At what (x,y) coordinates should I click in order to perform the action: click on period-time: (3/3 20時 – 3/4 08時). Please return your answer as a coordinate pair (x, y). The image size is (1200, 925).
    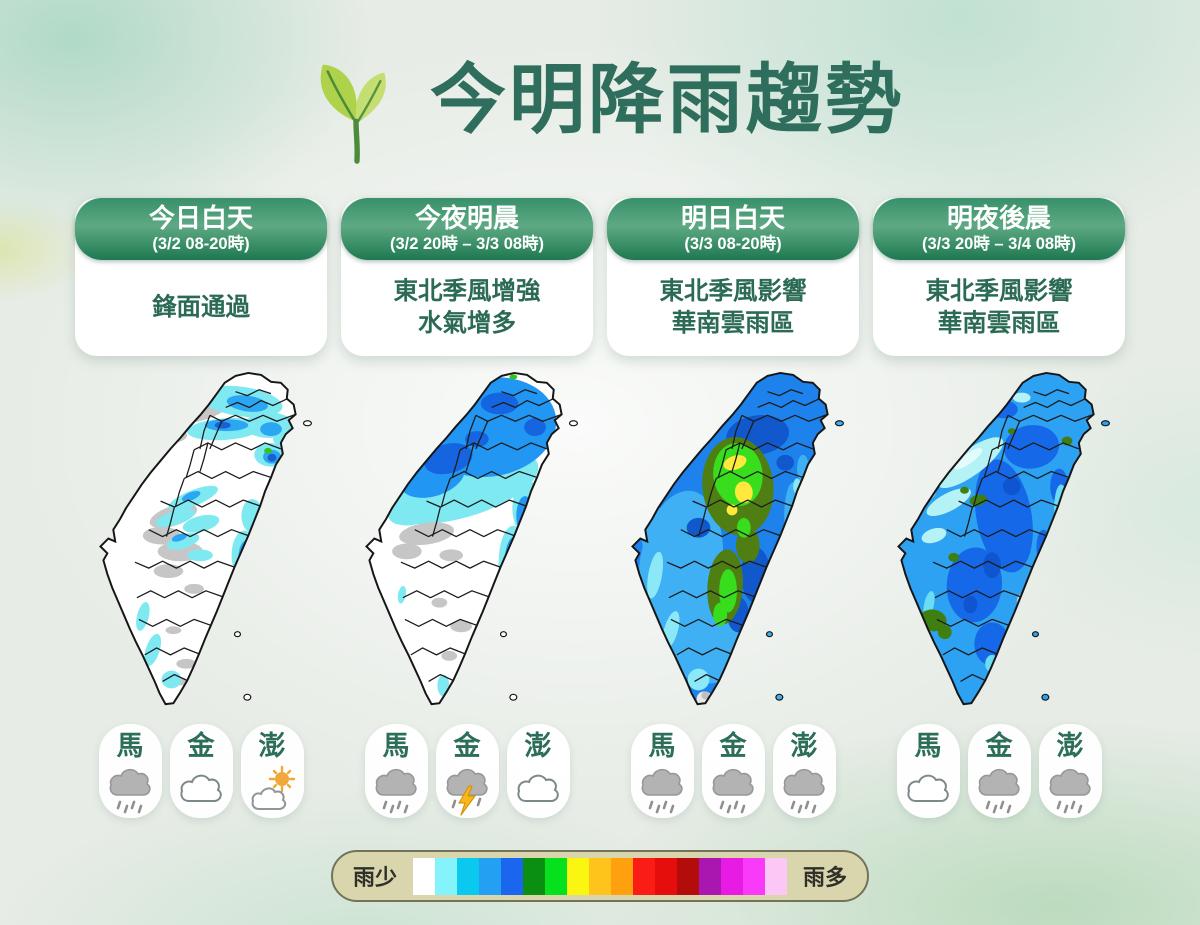
    Looking at the image, I should click on (999, 243).